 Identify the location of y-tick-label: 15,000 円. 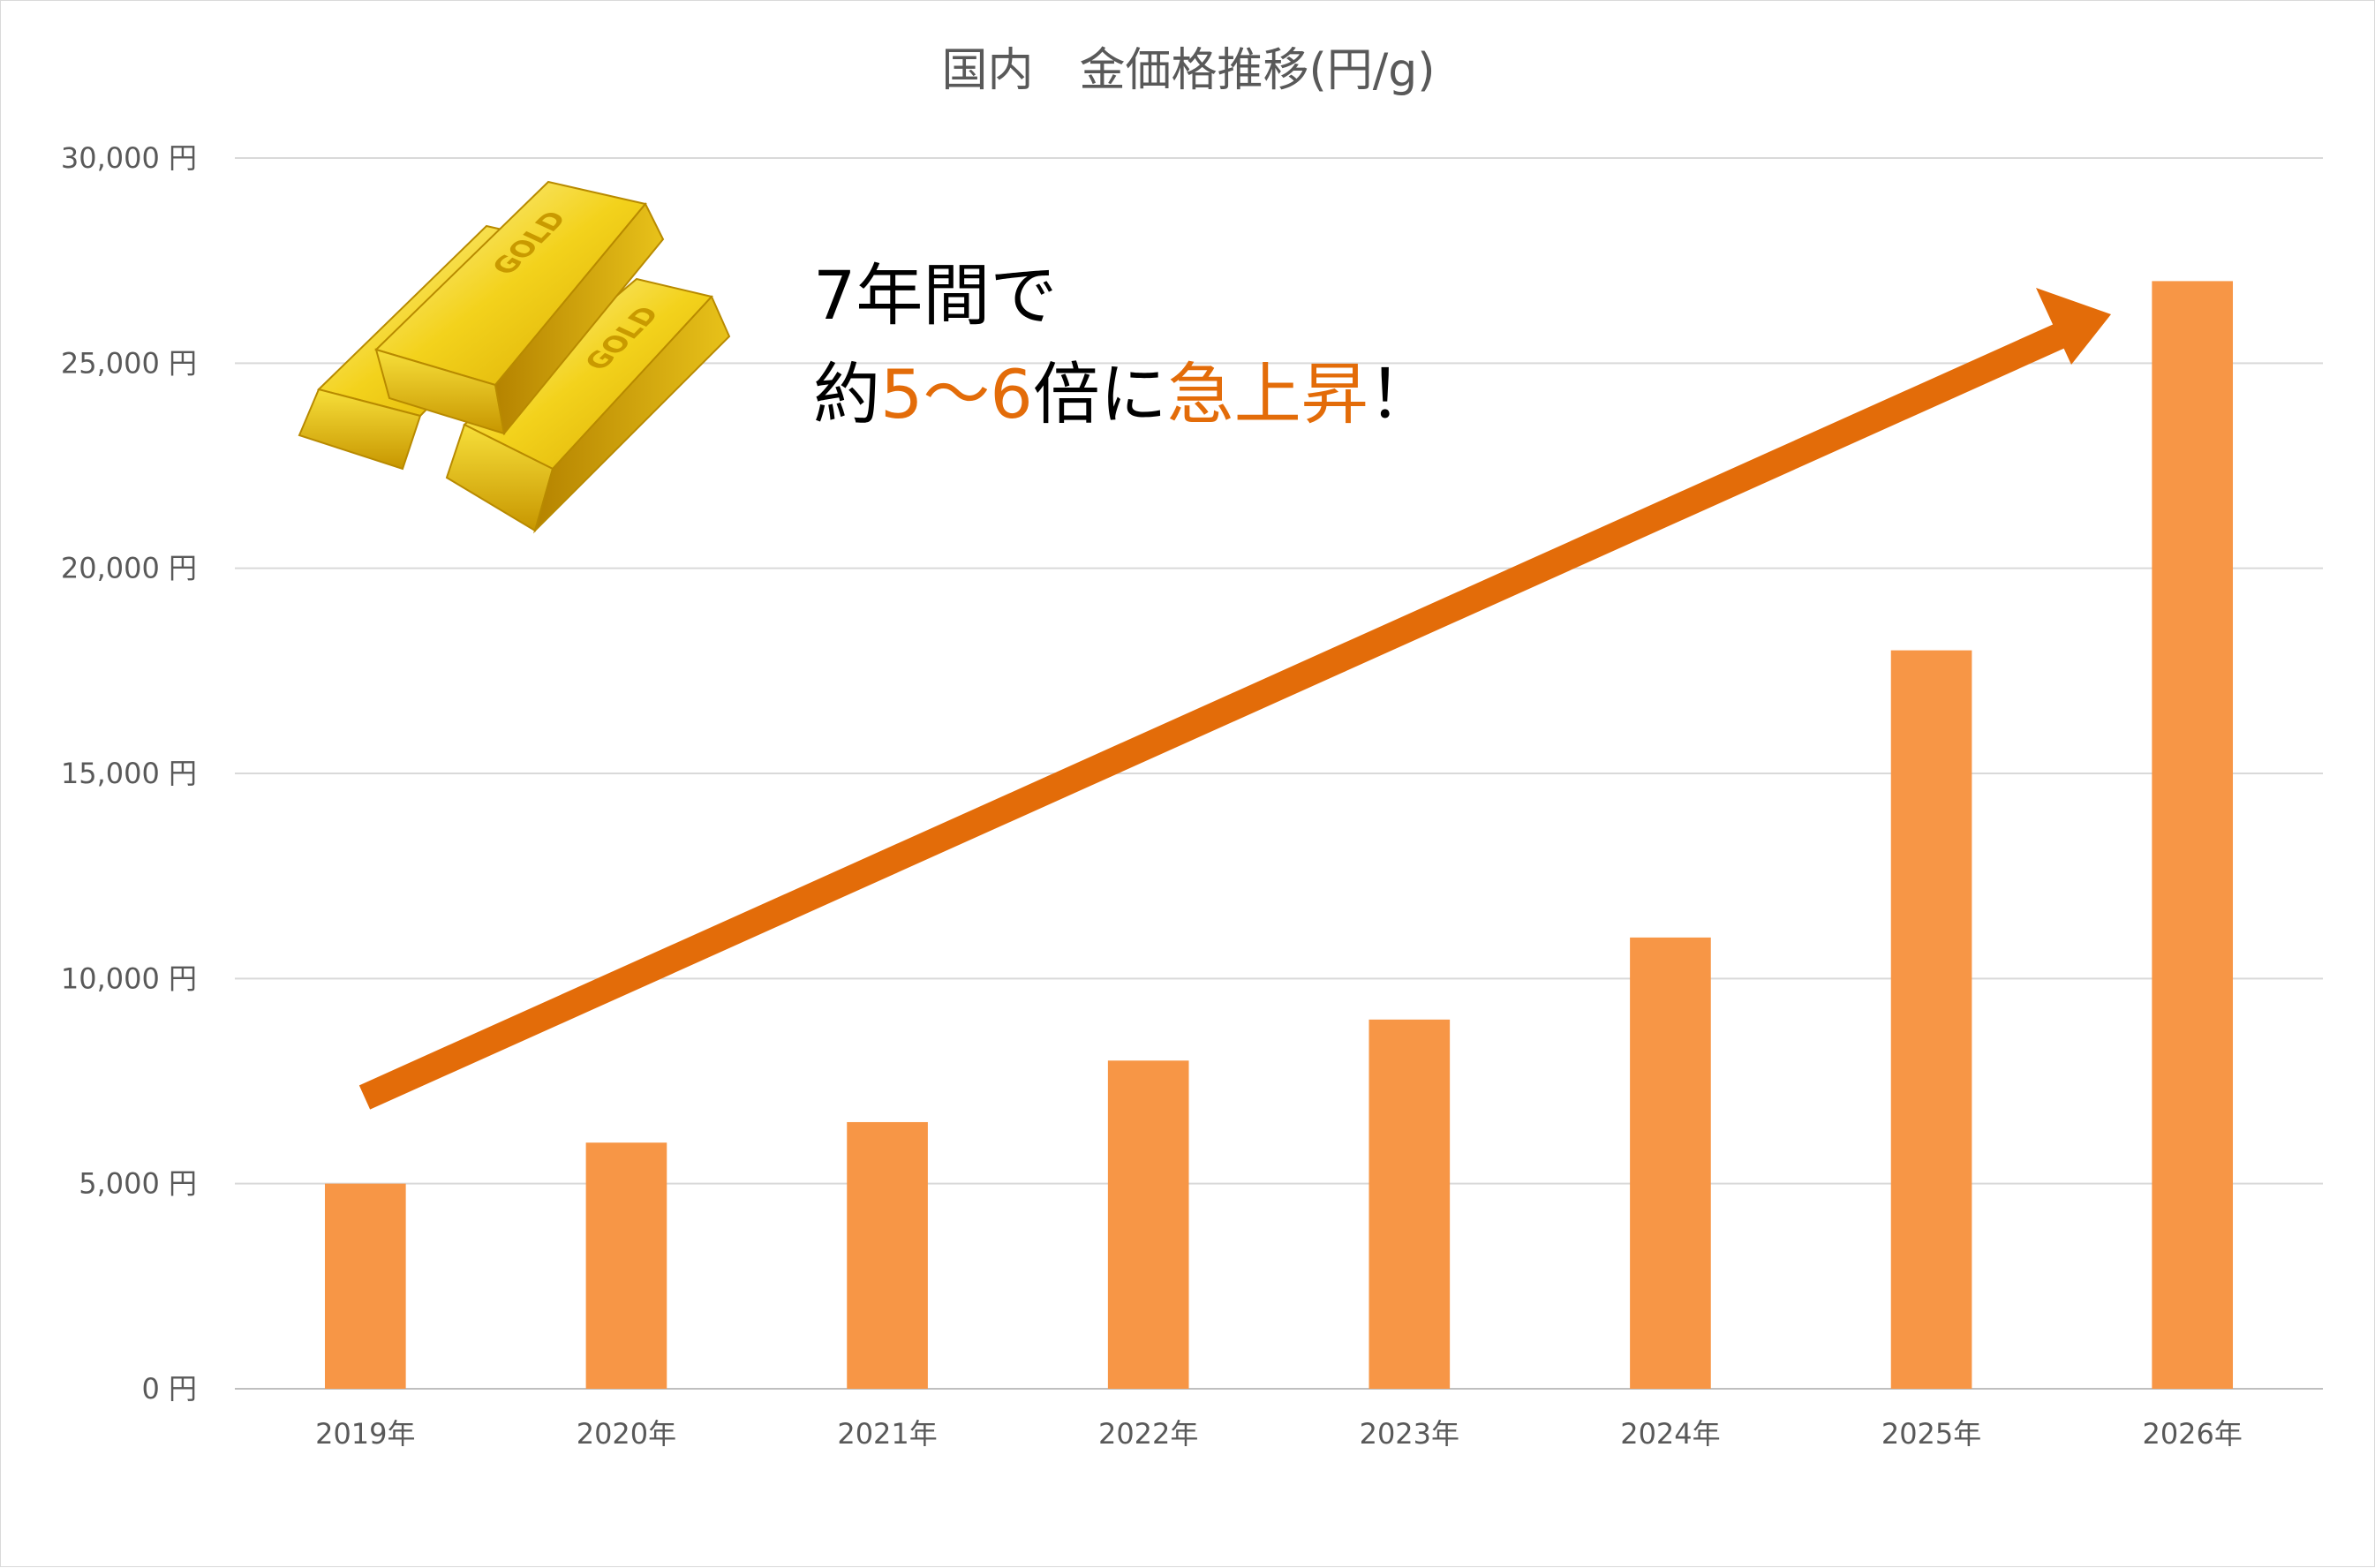
(129, 773).